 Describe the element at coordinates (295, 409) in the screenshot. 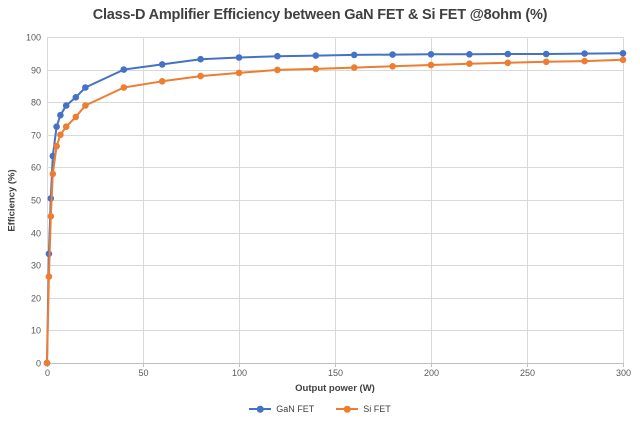

I see `legend-label-gan-fet: GaN FET` at that location.